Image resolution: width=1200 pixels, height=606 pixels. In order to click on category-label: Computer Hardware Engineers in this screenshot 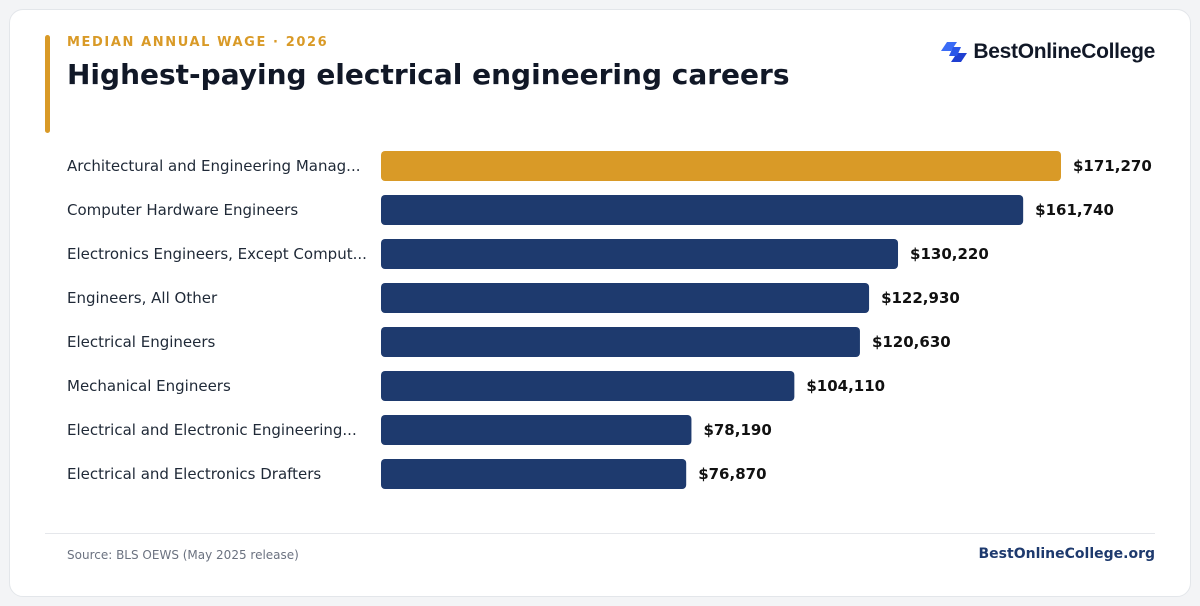, I will do `click(182, 210)`.